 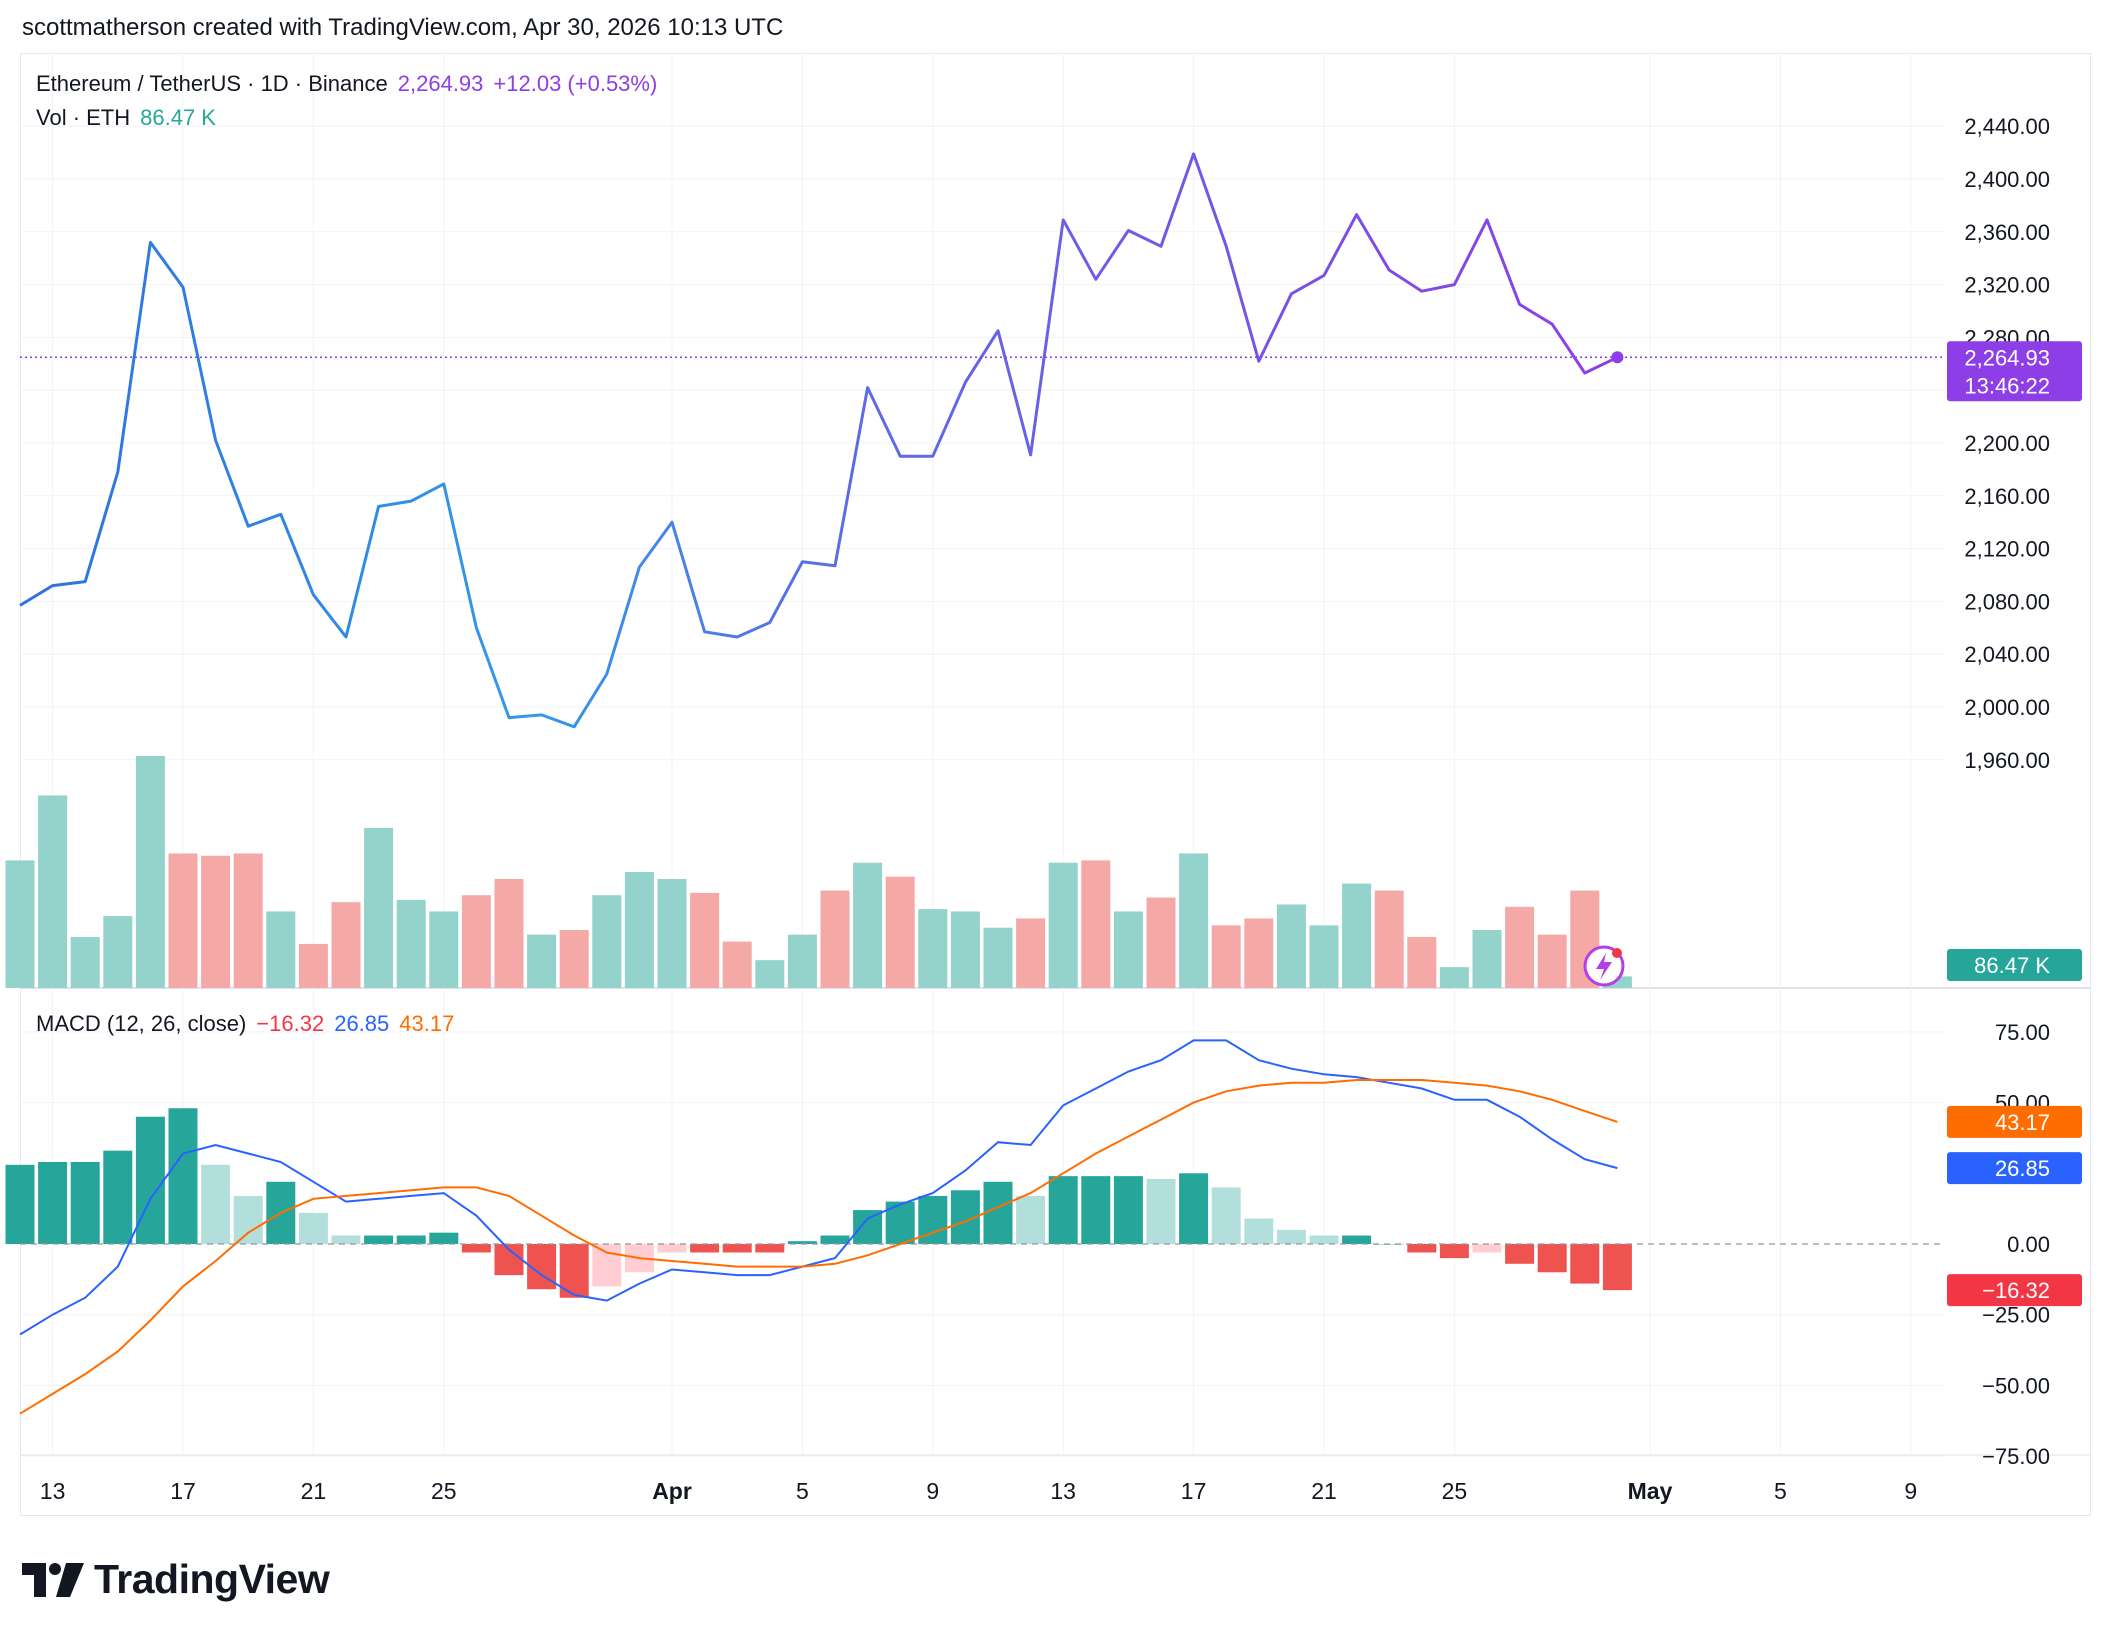 What do you see at coordinates (932, 1491) in the screenshot?
I see `date-tick-label: 9` at bounding box center [932, 1491].